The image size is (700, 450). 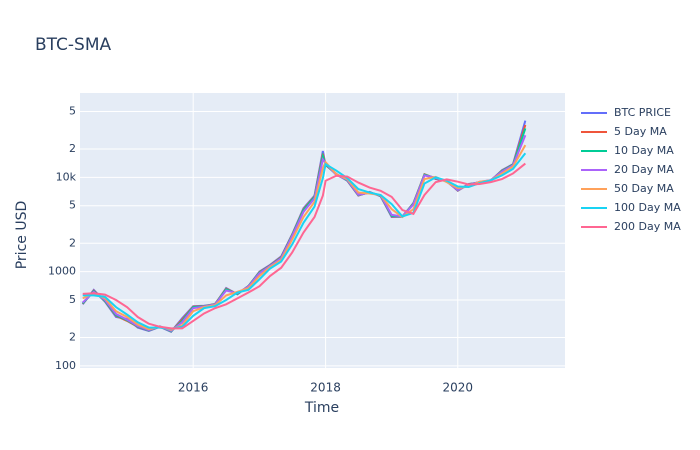 I want to click on x-tick-label: 2016, so click(x=193, y=388).